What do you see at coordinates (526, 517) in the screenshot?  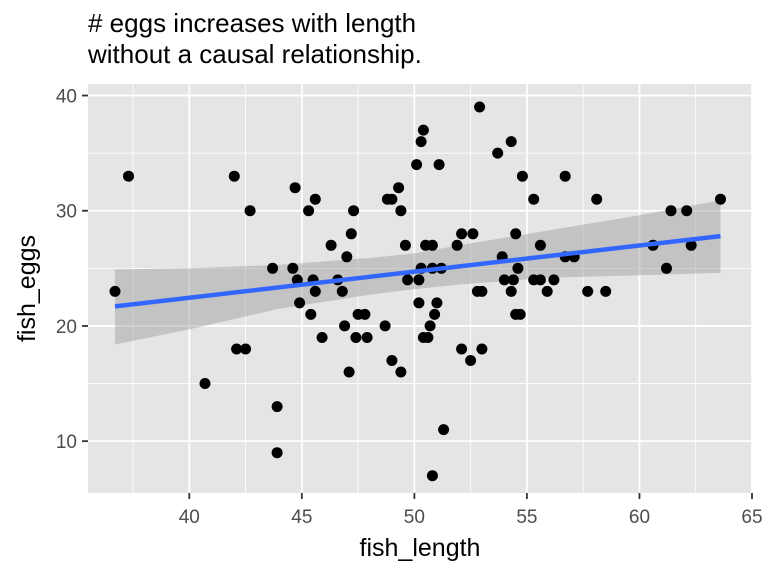 I see `x-tick-label: 55` at bounding box center [526, 517].